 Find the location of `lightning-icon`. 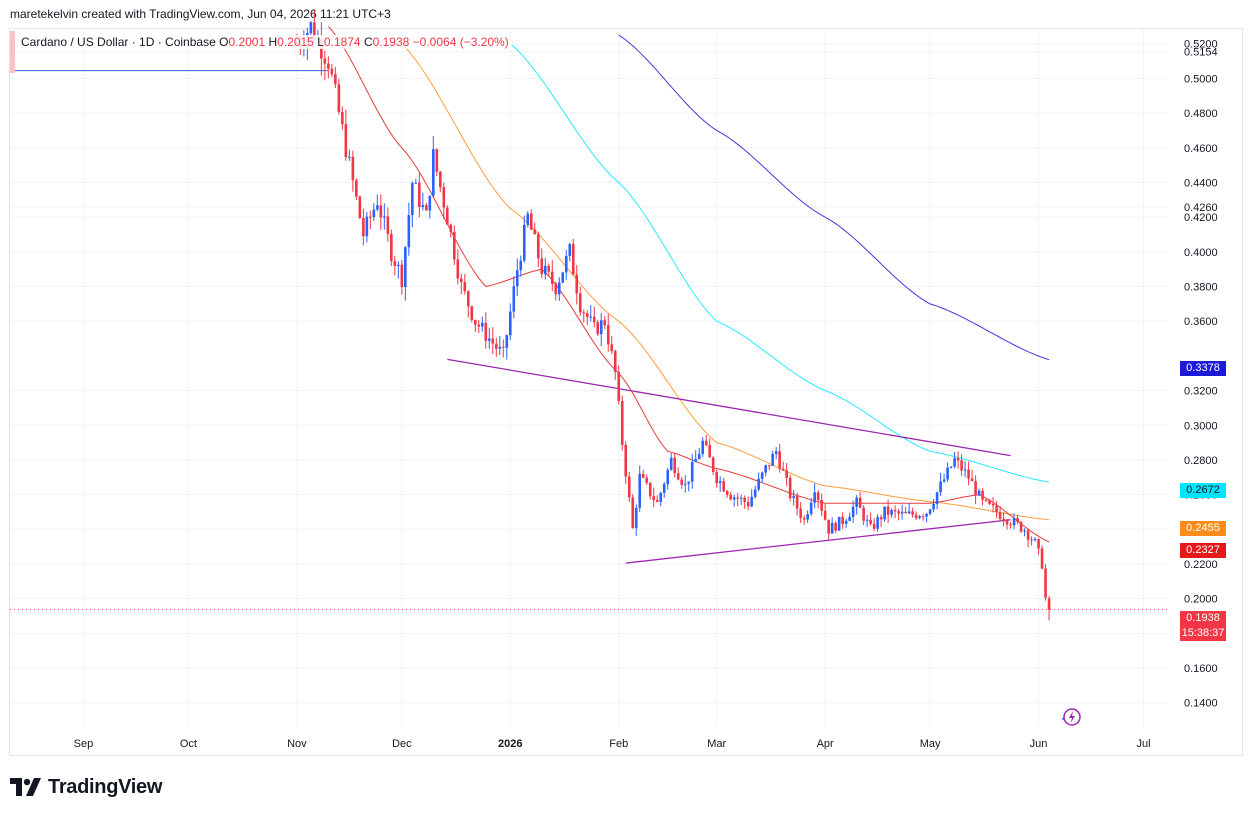

lightning-icon is located at coordinates (1071, 717).